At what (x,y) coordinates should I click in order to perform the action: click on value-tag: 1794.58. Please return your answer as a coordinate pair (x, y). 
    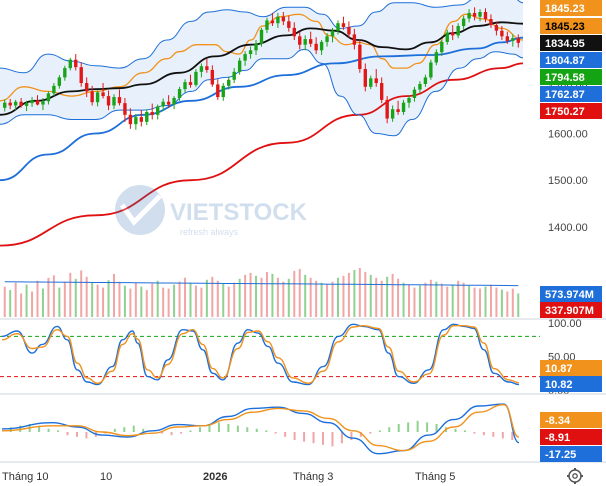
    Looking at the image, I should click on (571, 77).